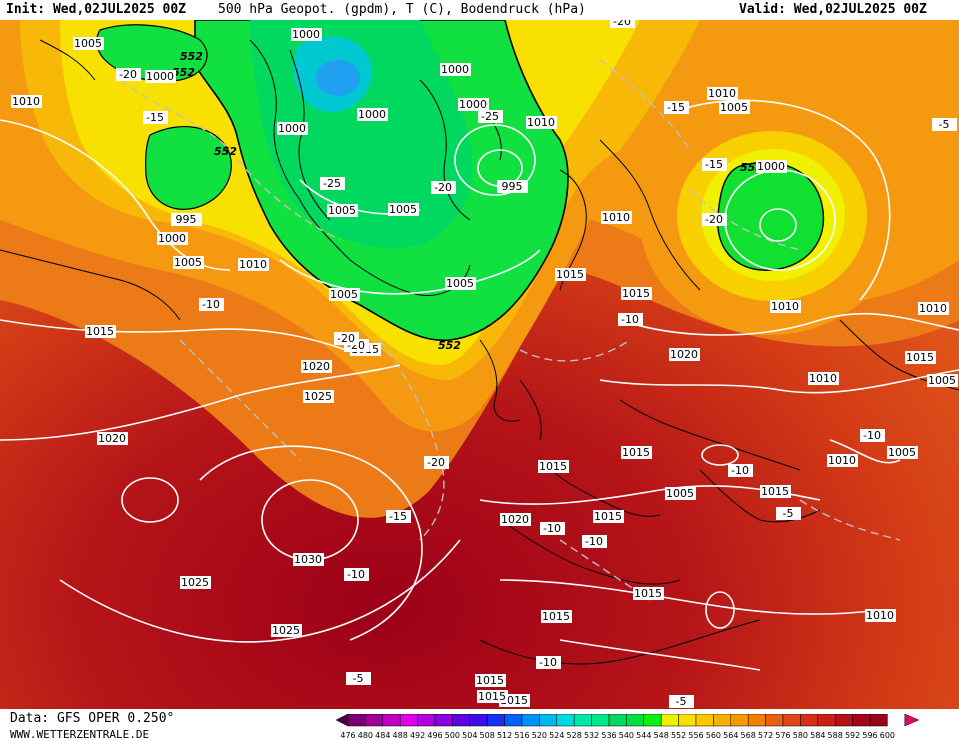 The image size is (959, 741). I want to click on legend-value: 568, so click(748, 735).